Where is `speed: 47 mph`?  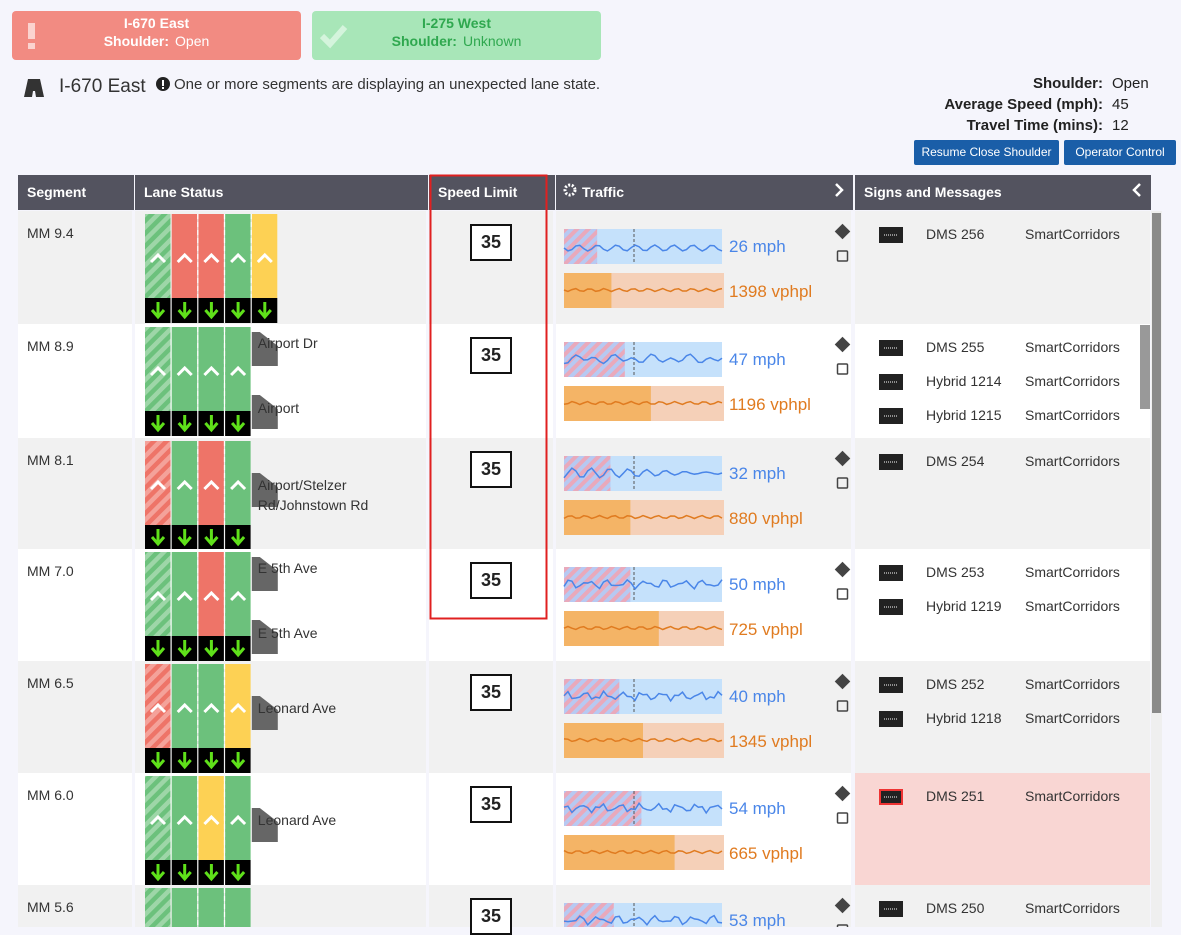 speed: 47 mph is located at coordinates (757, 359).